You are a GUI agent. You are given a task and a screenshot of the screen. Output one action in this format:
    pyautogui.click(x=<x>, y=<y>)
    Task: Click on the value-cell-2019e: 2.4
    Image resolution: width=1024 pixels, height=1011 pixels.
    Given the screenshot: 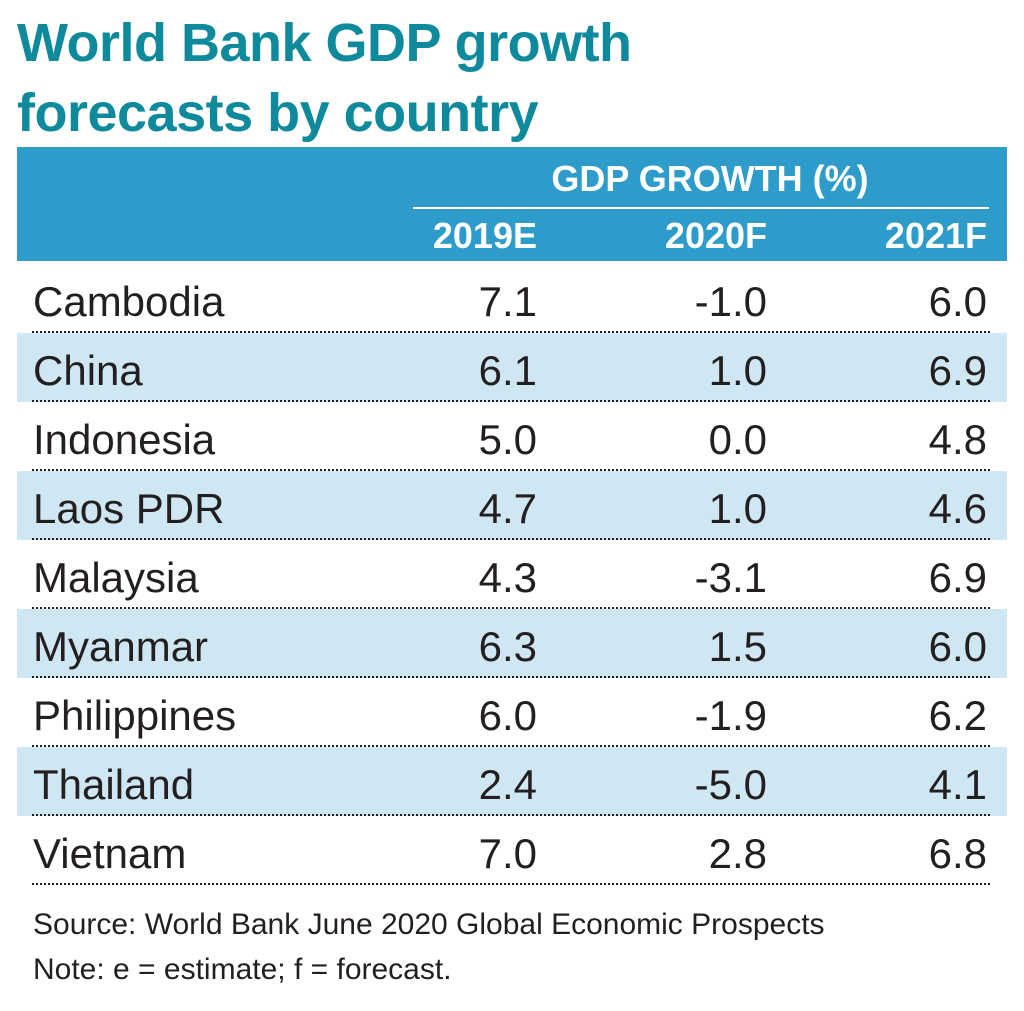 What is the action you would take?
    pyautogui.click(x=507, y=784)
    